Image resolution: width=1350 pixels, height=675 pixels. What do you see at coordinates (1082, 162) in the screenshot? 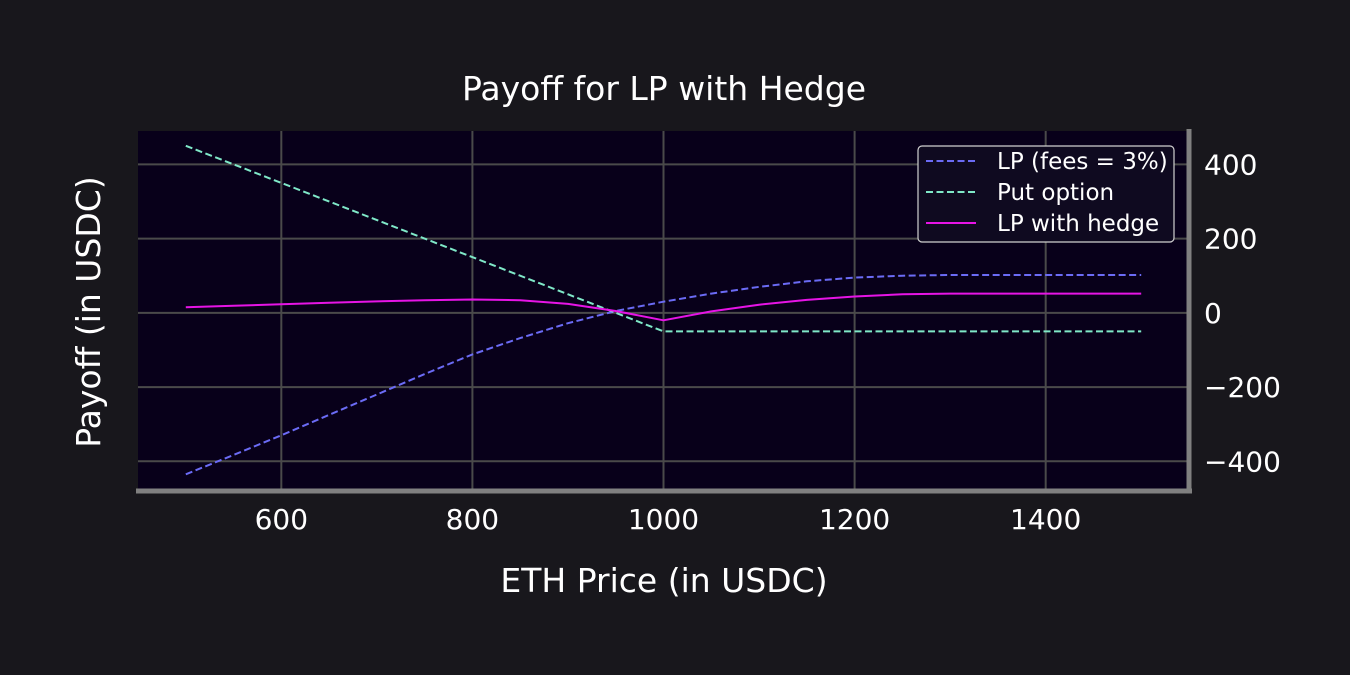
I see `legend-label-lp: LP (fees = 3%)` at bounding box center [1082, 162].